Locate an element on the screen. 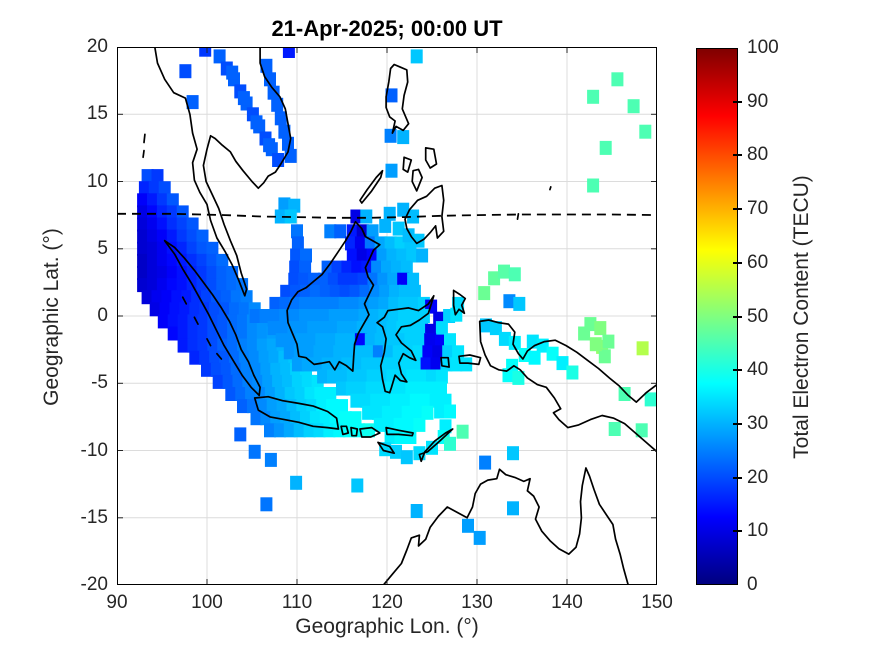 The image size is (875, 656). colorbar-tick-label: 80 is located at coordinates (758, 155).